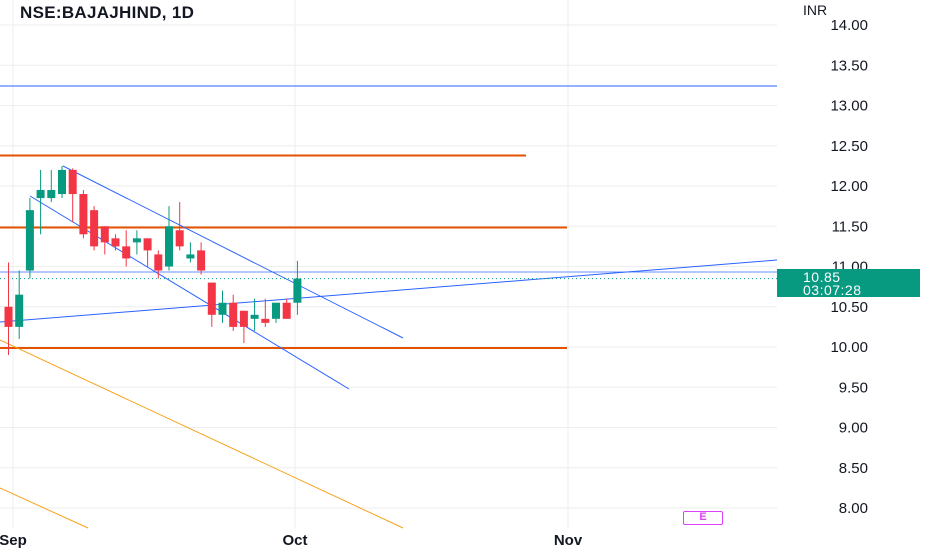  Describe the element at coordinates (233, 252) in the screenshot. I see `channel-line-upper` at that location.